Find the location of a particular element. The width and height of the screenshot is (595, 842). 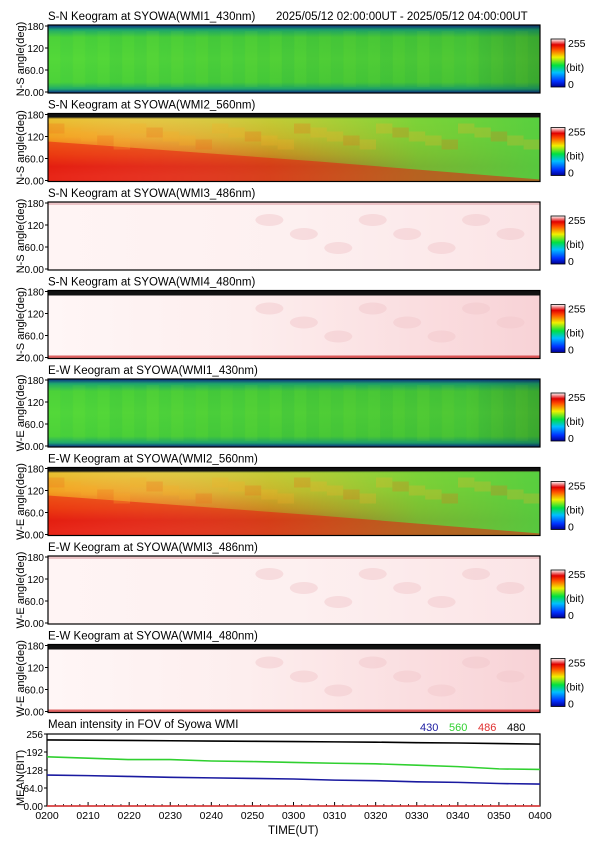

chart-x-tick-label: 0400 is located at coordinates (540, 816).